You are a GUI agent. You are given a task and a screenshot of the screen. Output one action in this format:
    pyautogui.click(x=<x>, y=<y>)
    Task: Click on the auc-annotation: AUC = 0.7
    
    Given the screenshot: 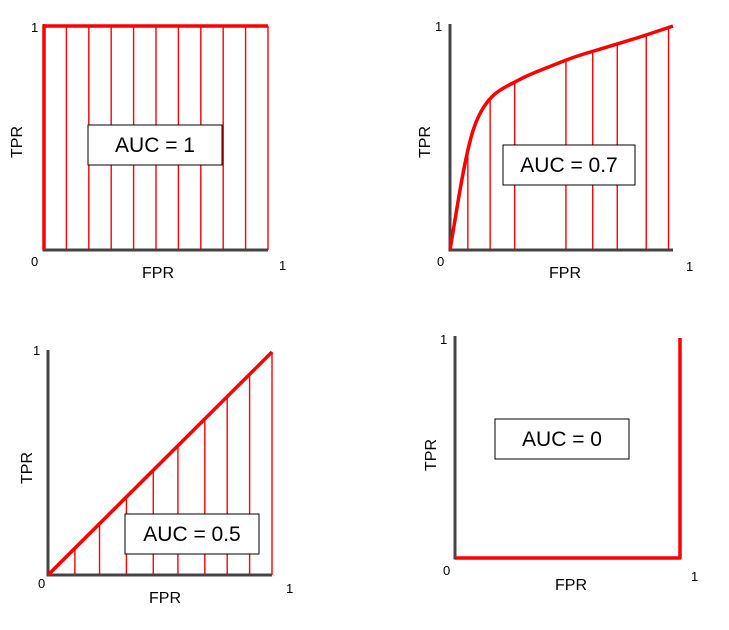 What is the action you would take?
    pyautogui.click(x=568, y=165)
    